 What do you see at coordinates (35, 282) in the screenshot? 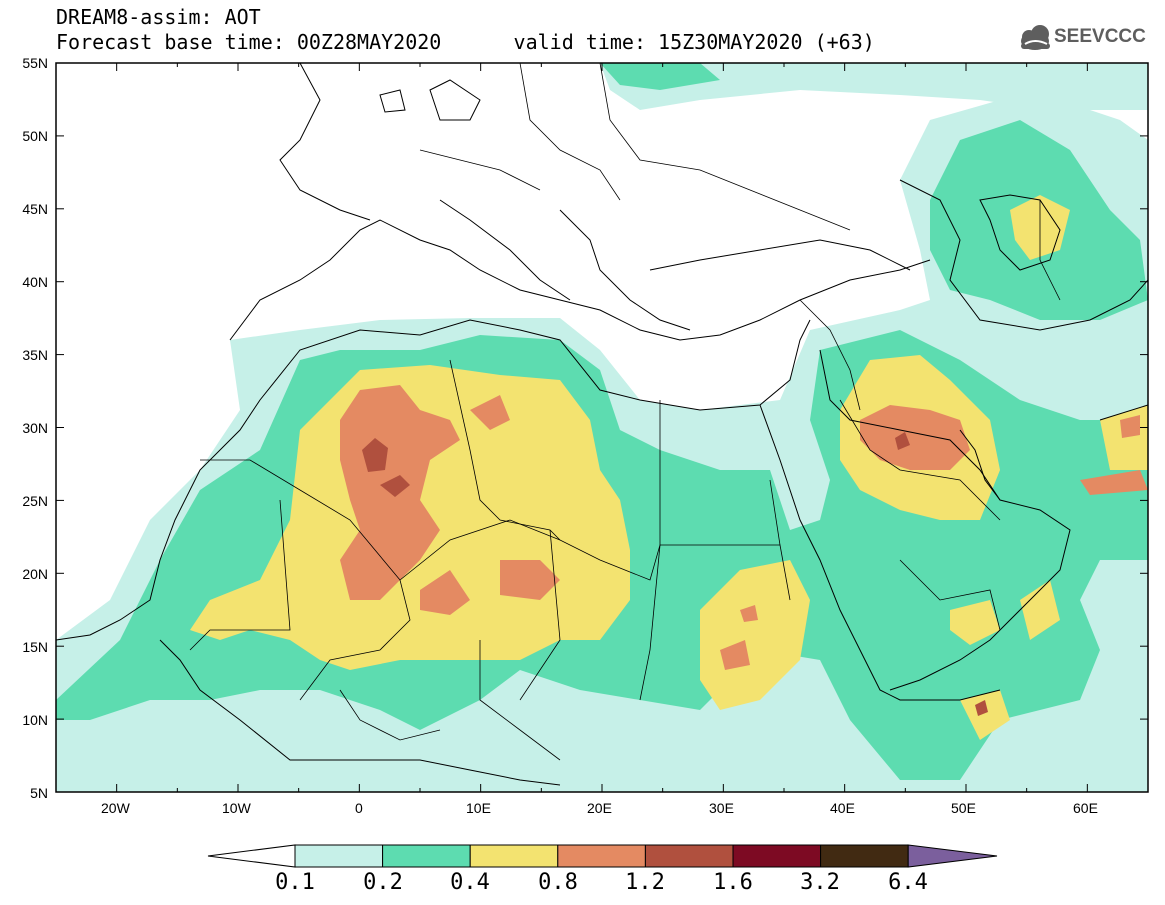
I see `lat-label: 40N` at bounding box center [35, 282].